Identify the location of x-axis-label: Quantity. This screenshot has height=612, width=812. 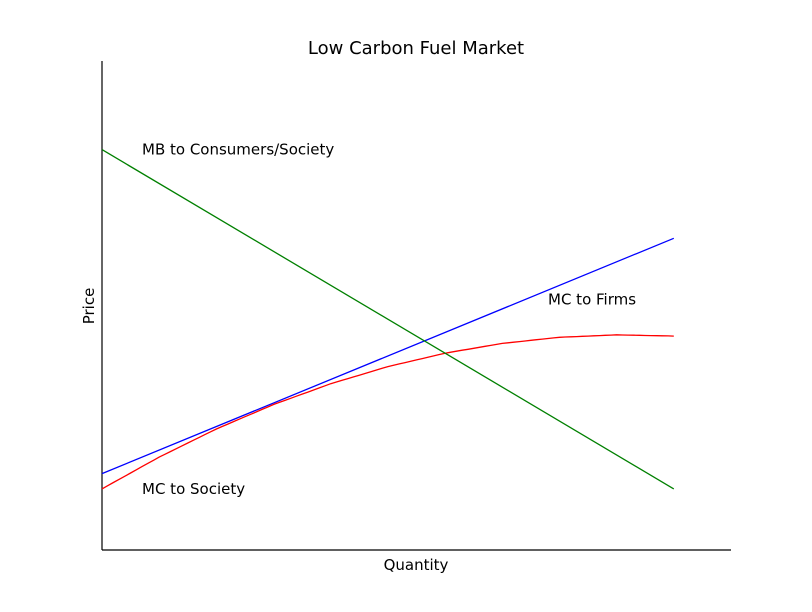
(416, 565).